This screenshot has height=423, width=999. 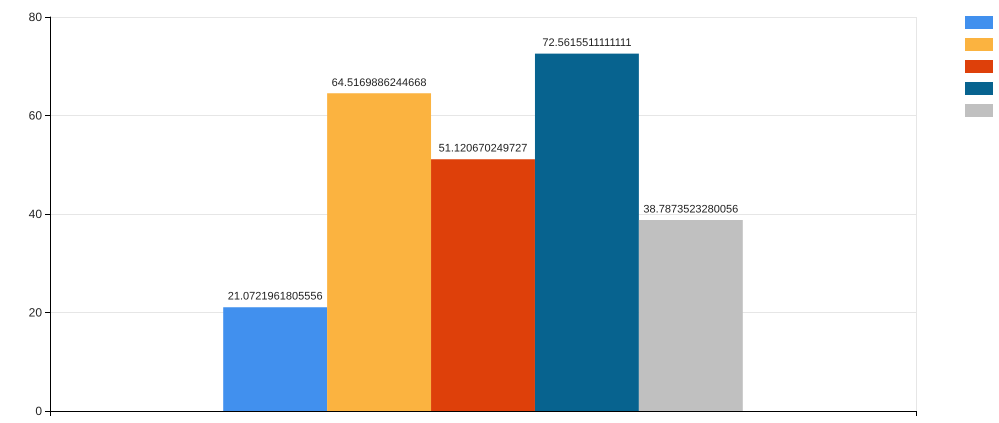 I want to click on y-tick-label: 0, so click(x=38, y=411).